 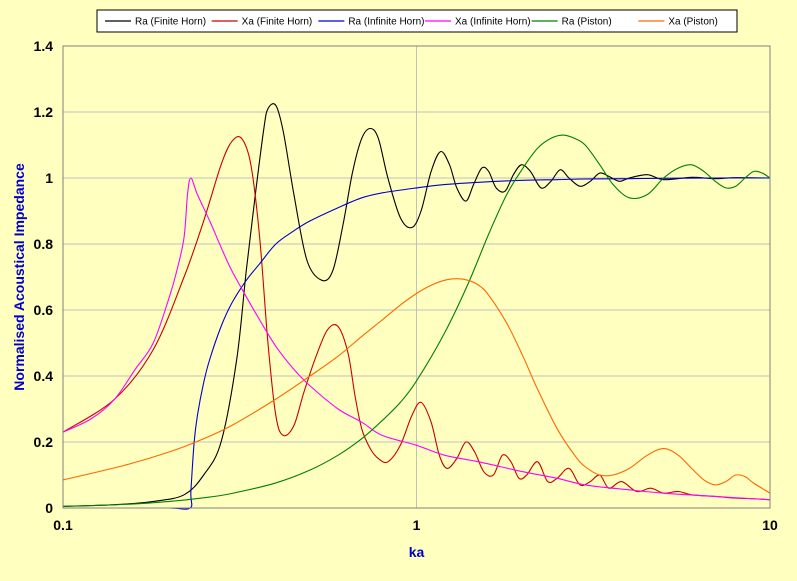 What do you see at coordinates (44, 376) in the screenshot?
I see `y-tick-label: 0.4` at bounding box center [44, 376].